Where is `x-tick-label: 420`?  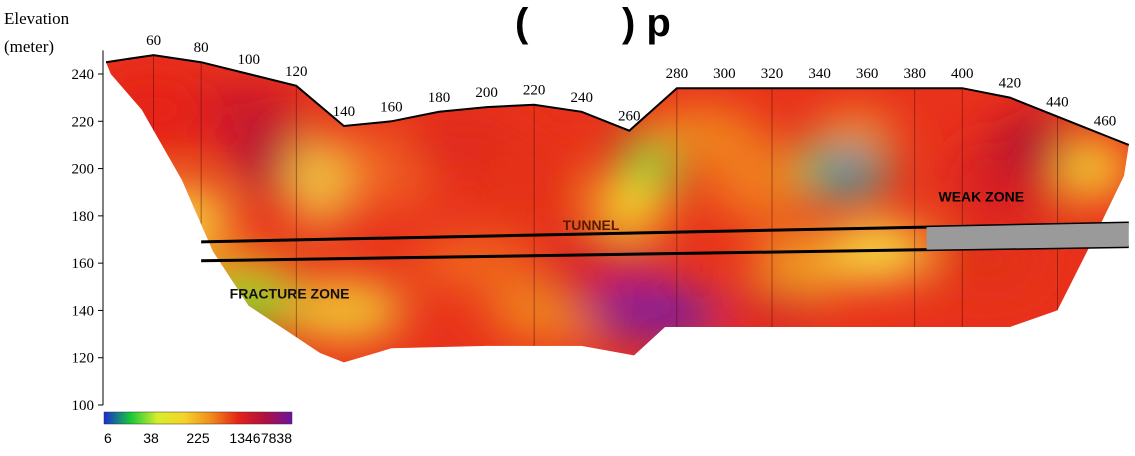
x-tick-label: 420 is located at coordinates (1010, 84).